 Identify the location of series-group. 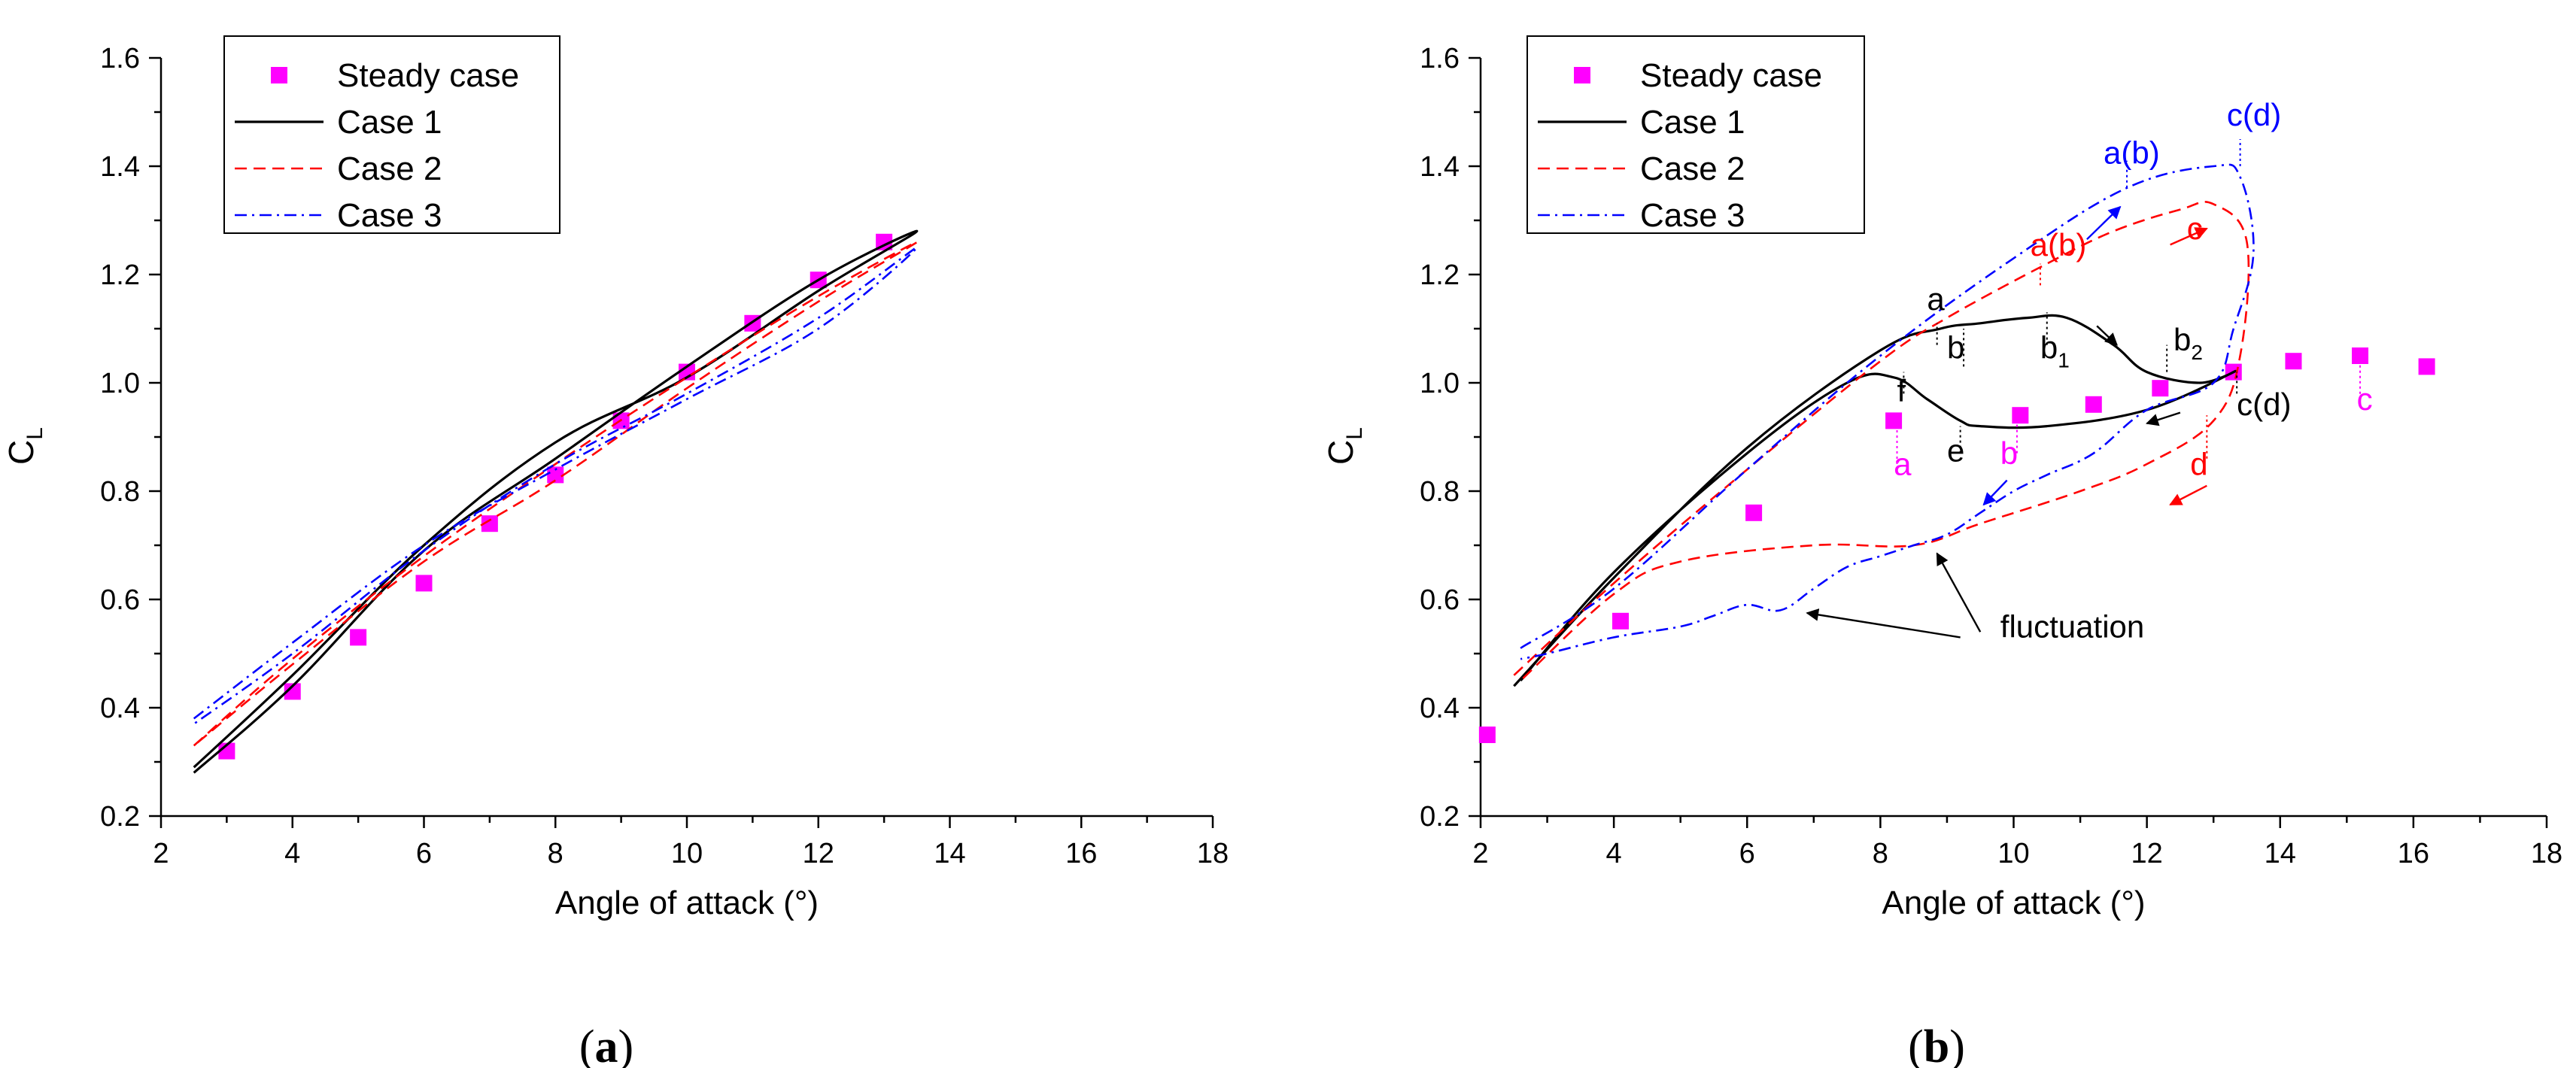
(556, 501).